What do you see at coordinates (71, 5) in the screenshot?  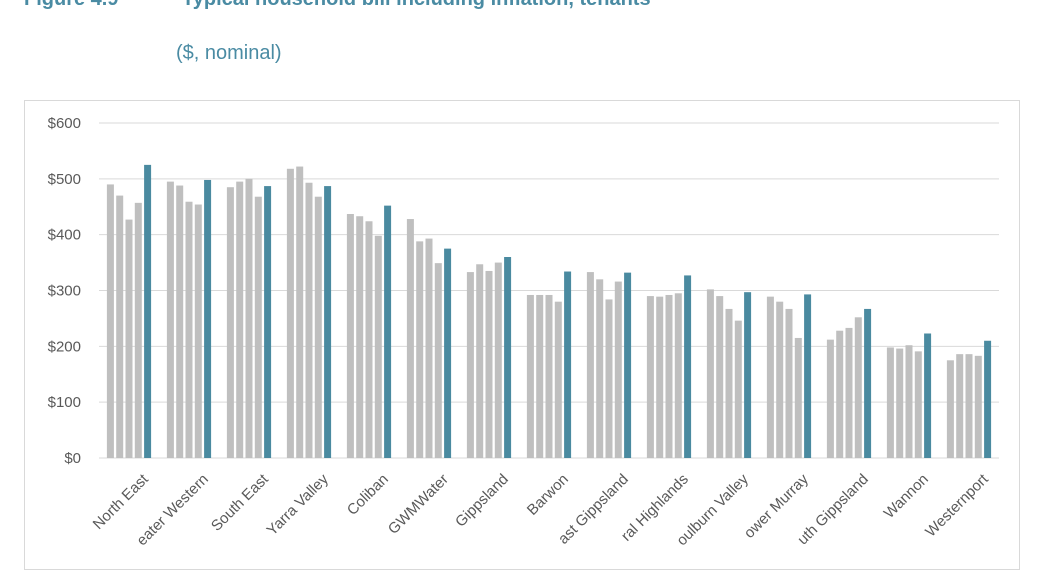 I see `figure-number: Figure 4.9` at bounding box center [71, 5].